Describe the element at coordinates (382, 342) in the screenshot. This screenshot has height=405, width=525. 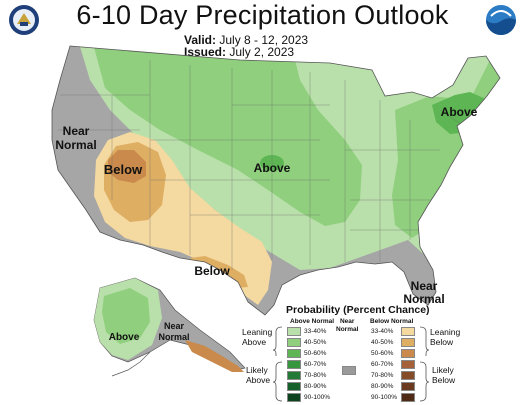
I see `below-swatch-label: 40-50%` at that location.